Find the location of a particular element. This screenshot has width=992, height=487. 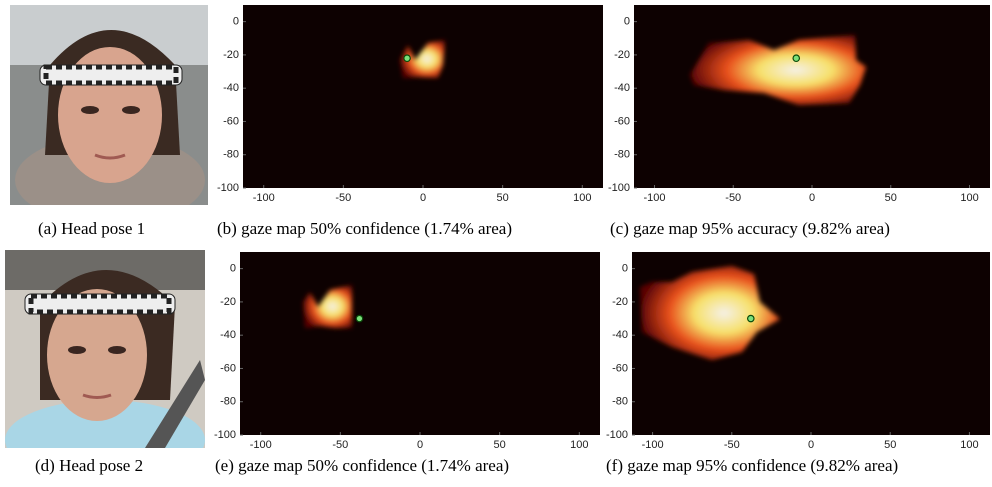

caption: (e) gaze map 50% confidence (1.74% area) is located at coordinates (362, 465).